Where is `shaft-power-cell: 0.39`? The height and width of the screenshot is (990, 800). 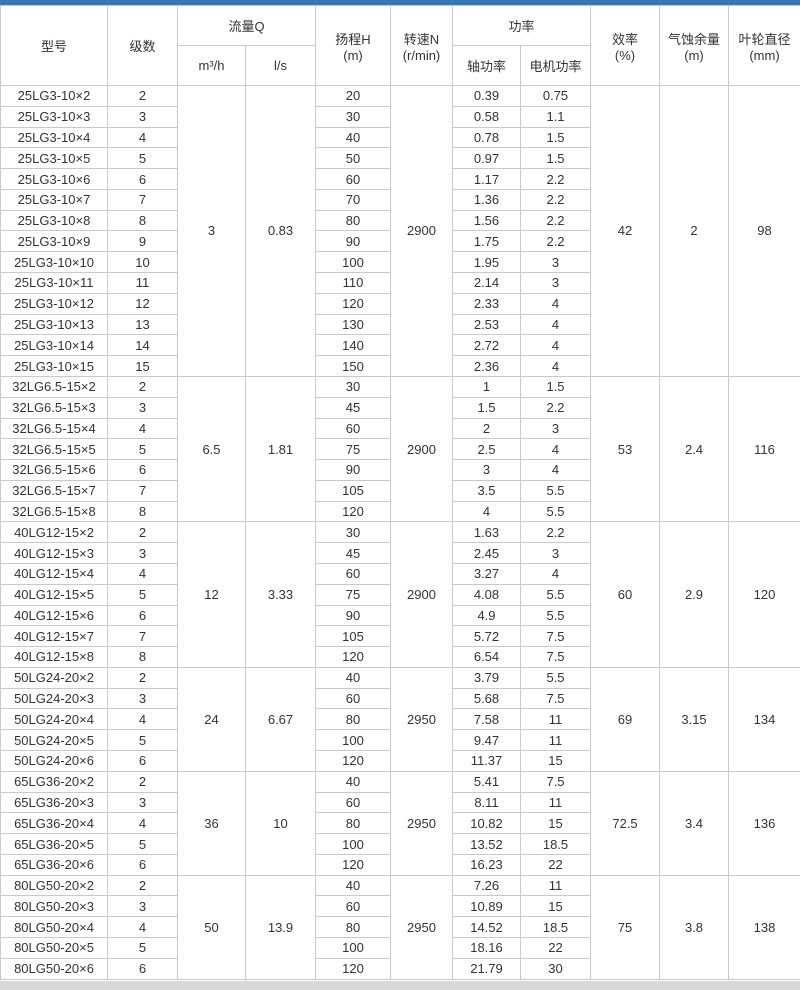
shaft-power-cell: 0.39 is located at coordinates (486, 96).